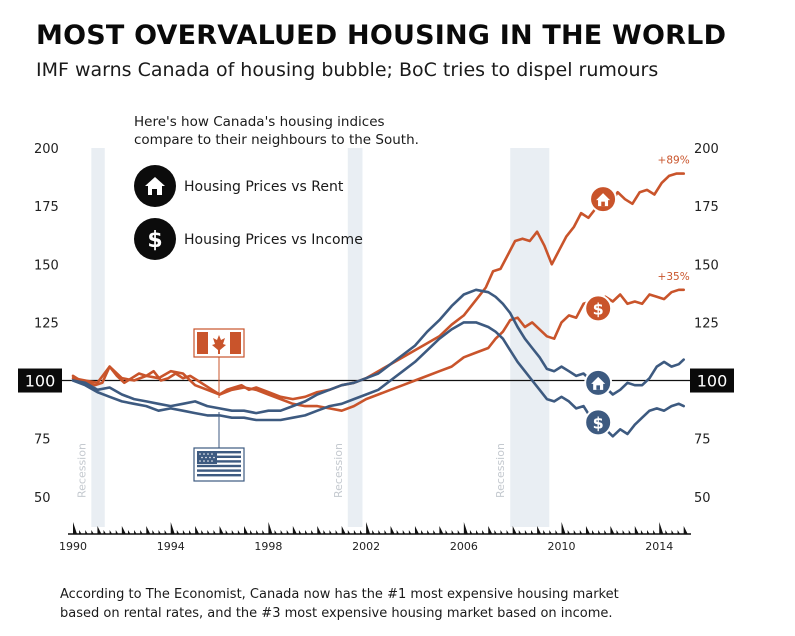 Image resolution: width=795 pixels, height=636 pixels. Describe the element at coordinates (366, 546) in the screenshot. I see `x-tick-label: 2002` at that location.